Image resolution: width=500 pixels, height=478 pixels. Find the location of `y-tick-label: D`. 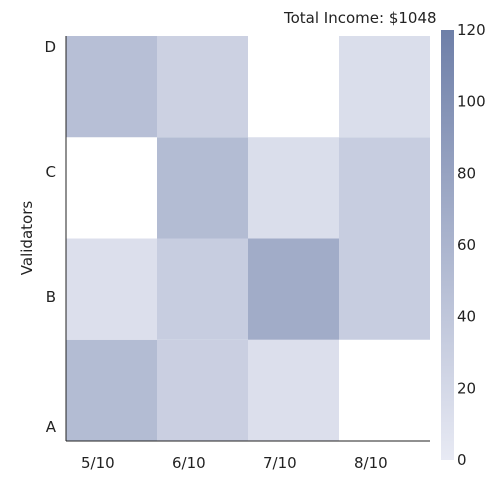

y-tick-label: D is located at coordinates (50, 47).